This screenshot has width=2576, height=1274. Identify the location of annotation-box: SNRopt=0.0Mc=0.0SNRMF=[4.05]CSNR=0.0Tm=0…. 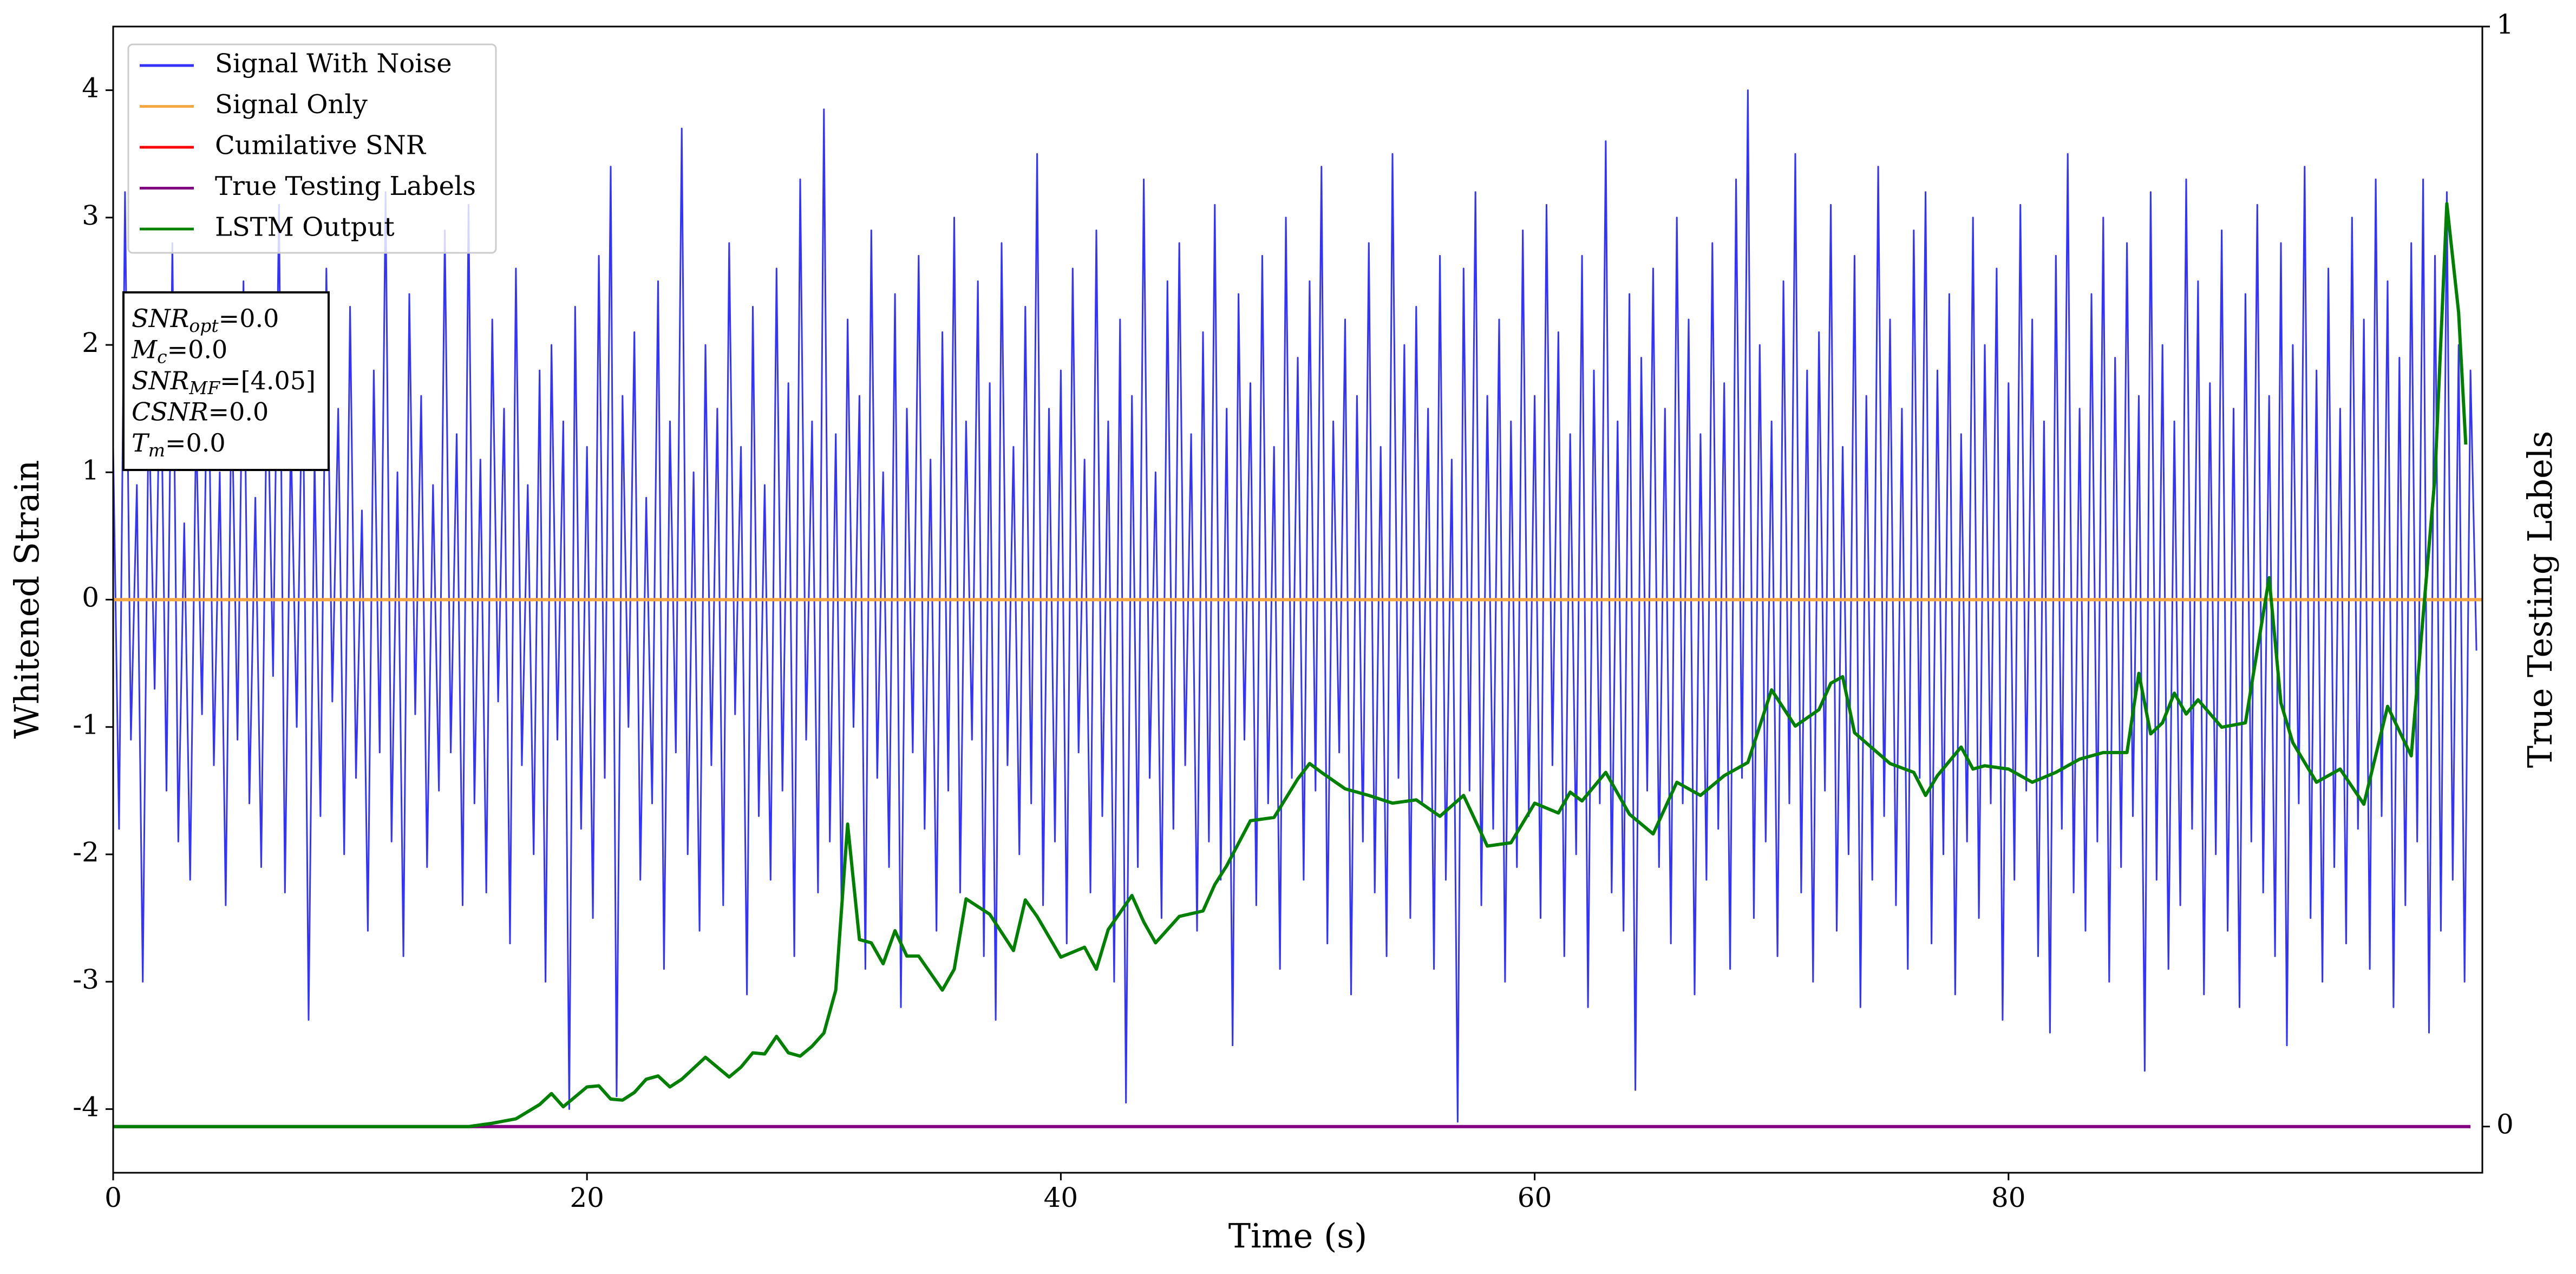
(226, 381).